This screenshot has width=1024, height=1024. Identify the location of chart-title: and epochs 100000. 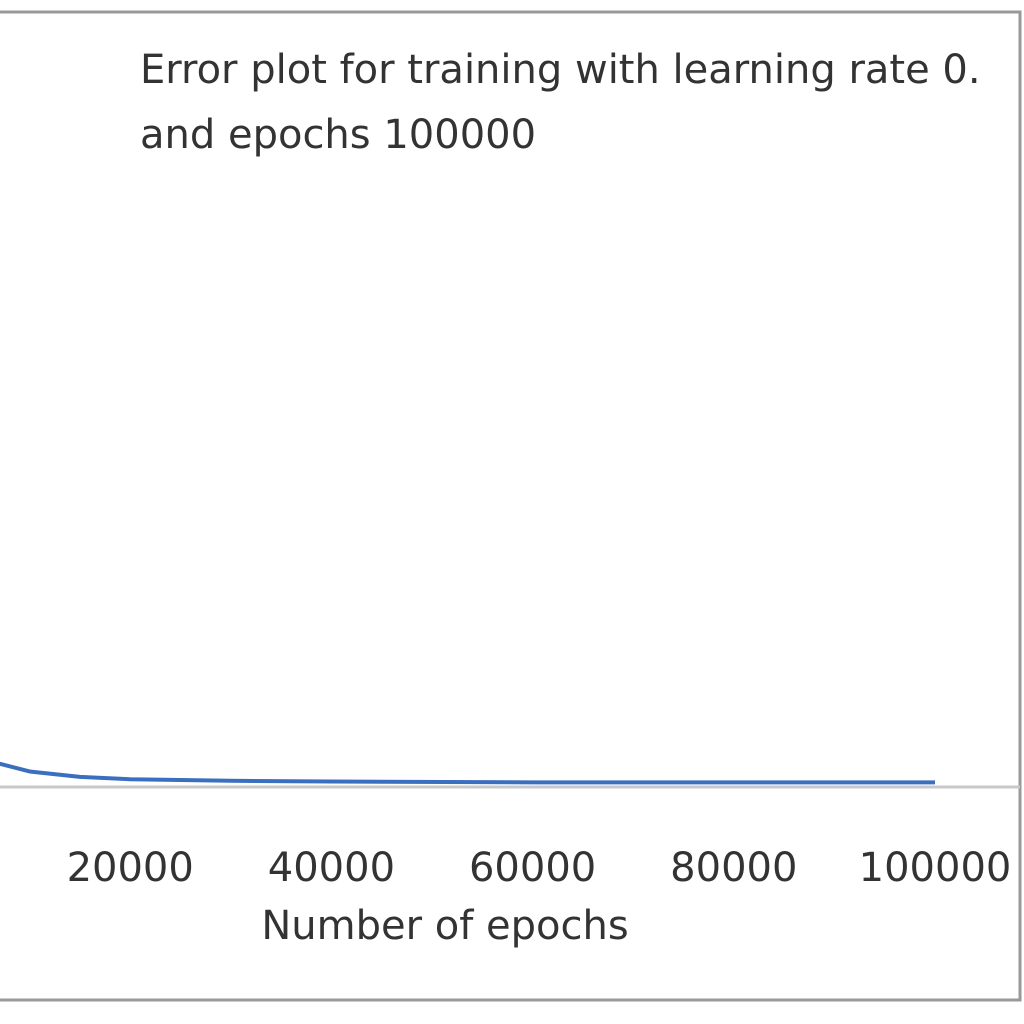
(338, 135).